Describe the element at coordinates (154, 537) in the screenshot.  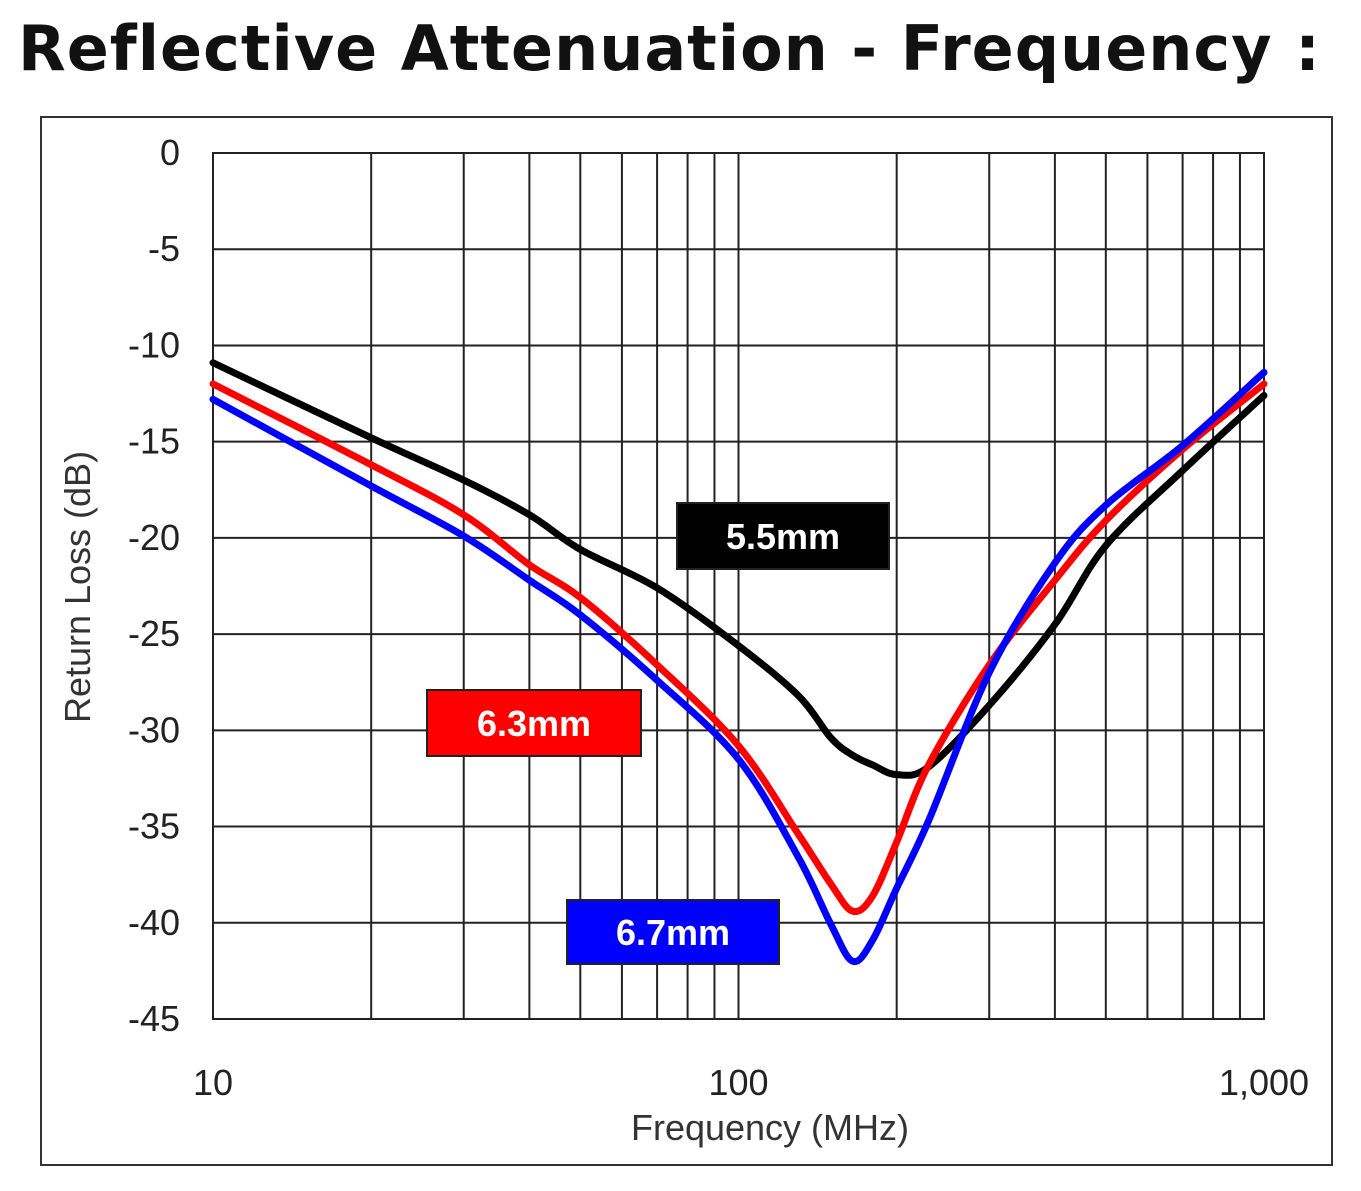
I see `y-tick-label: -20` at that location.